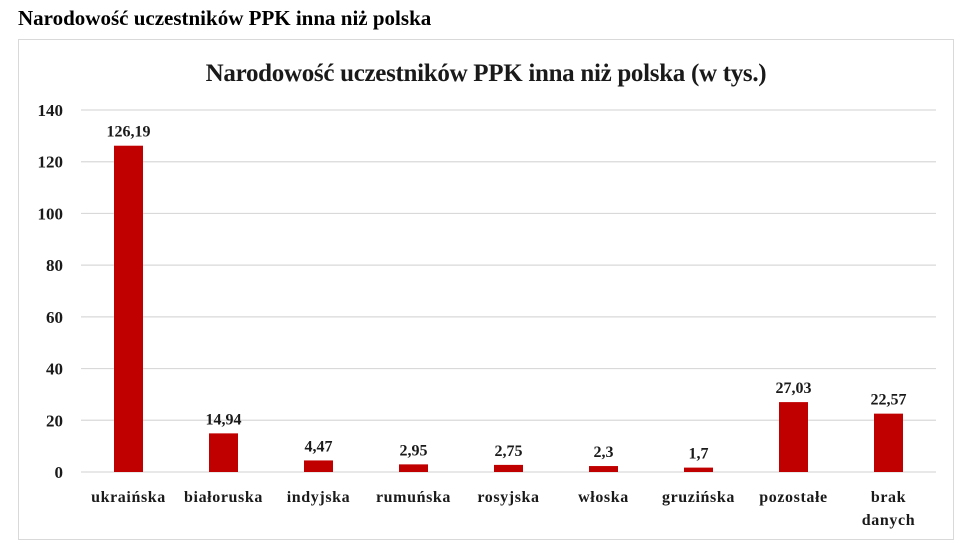 The height and width of the screenshot is (555, 976). Describe the element at coordinates (51, 213) in the screenshot. I see `y-tick-label: 100` at that location.